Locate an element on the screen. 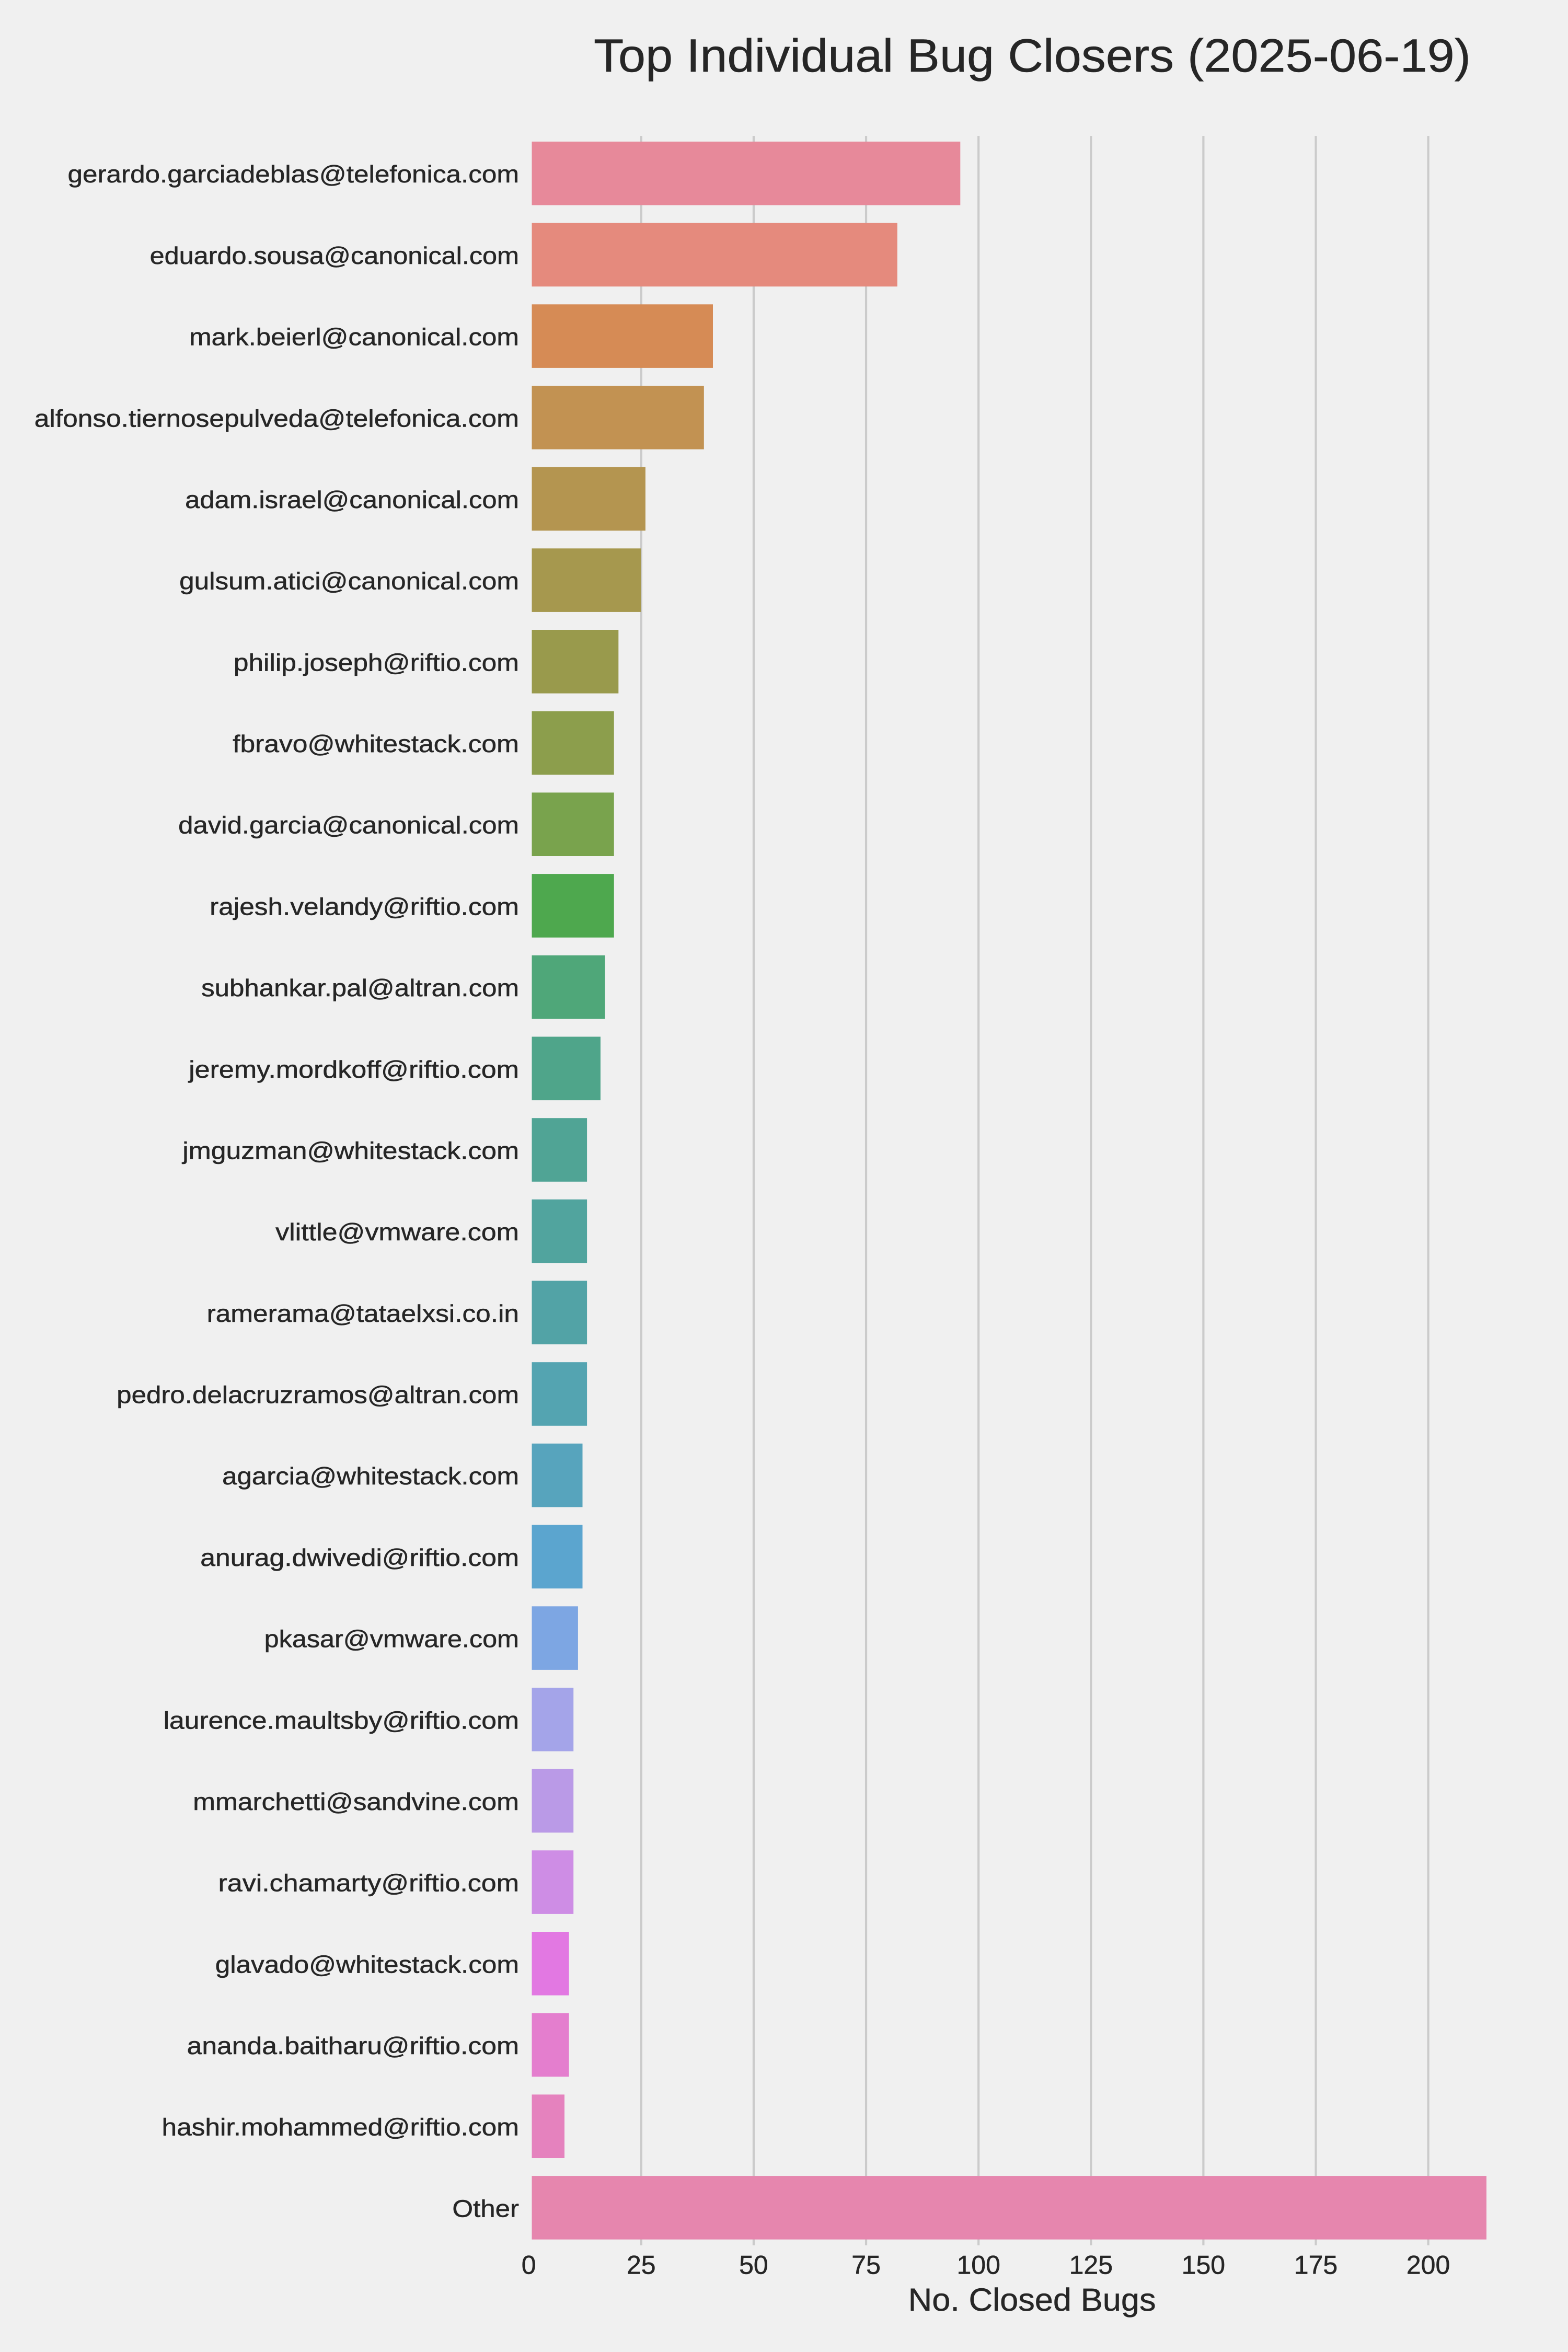 Image resolution: width=1568 pixels, height=2352 pixels. svg-text: 0 is located at coordinates (529, 2265).